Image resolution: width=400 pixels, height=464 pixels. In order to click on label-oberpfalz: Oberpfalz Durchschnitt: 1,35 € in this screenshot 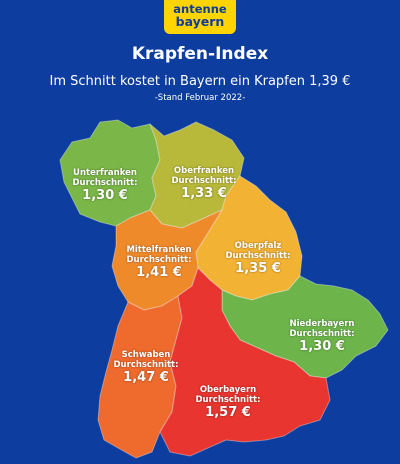, I will do `click(258, 259)`.